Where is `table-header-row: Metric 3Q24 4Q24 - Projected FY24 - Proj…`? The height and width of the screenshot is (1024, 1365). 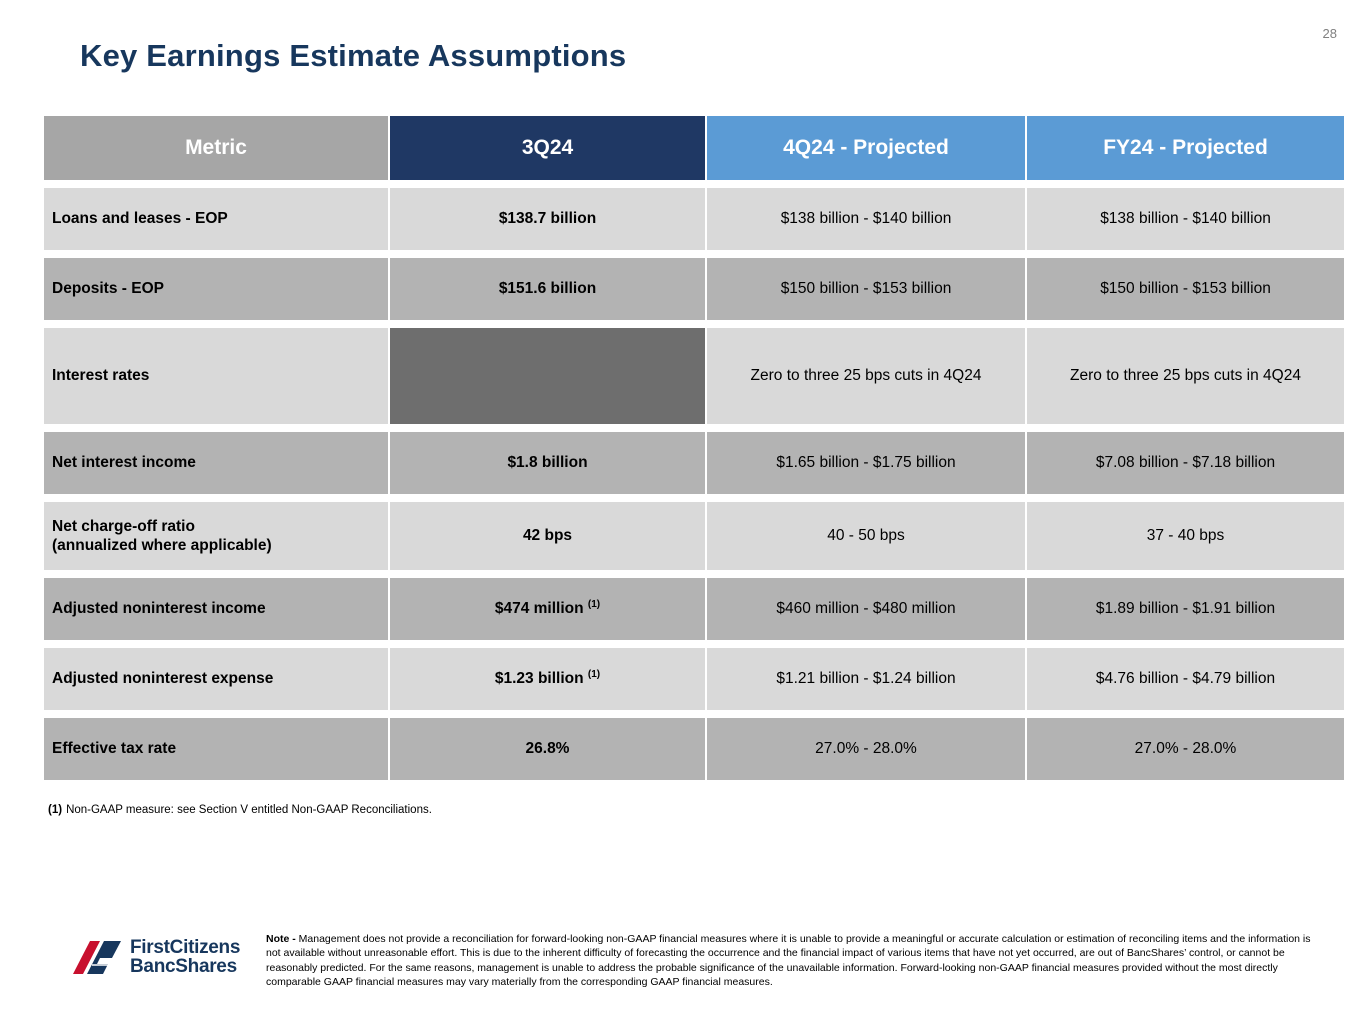
table-header-row: Metric 3Q24 4Q24 - Projected FY24 - Proj… is located at coordinates (694, 148).